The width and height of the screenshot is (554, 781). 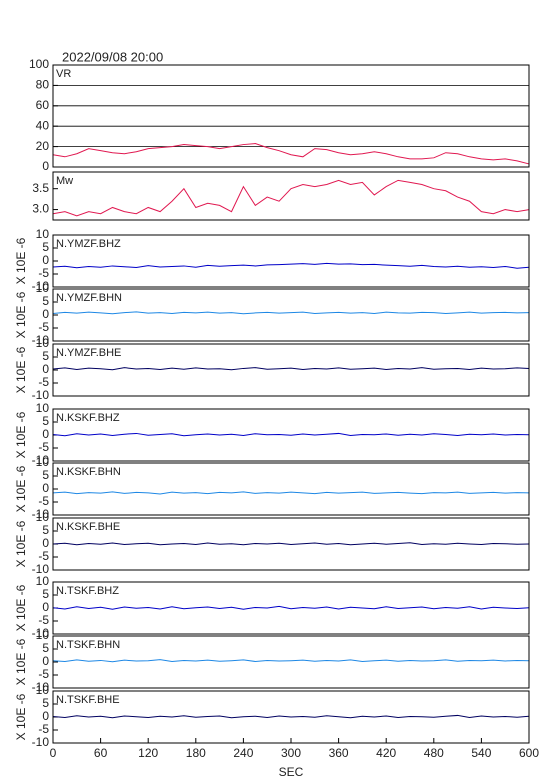 I want to click on y-tick-label: 3.0, so click(x=40, y=209).